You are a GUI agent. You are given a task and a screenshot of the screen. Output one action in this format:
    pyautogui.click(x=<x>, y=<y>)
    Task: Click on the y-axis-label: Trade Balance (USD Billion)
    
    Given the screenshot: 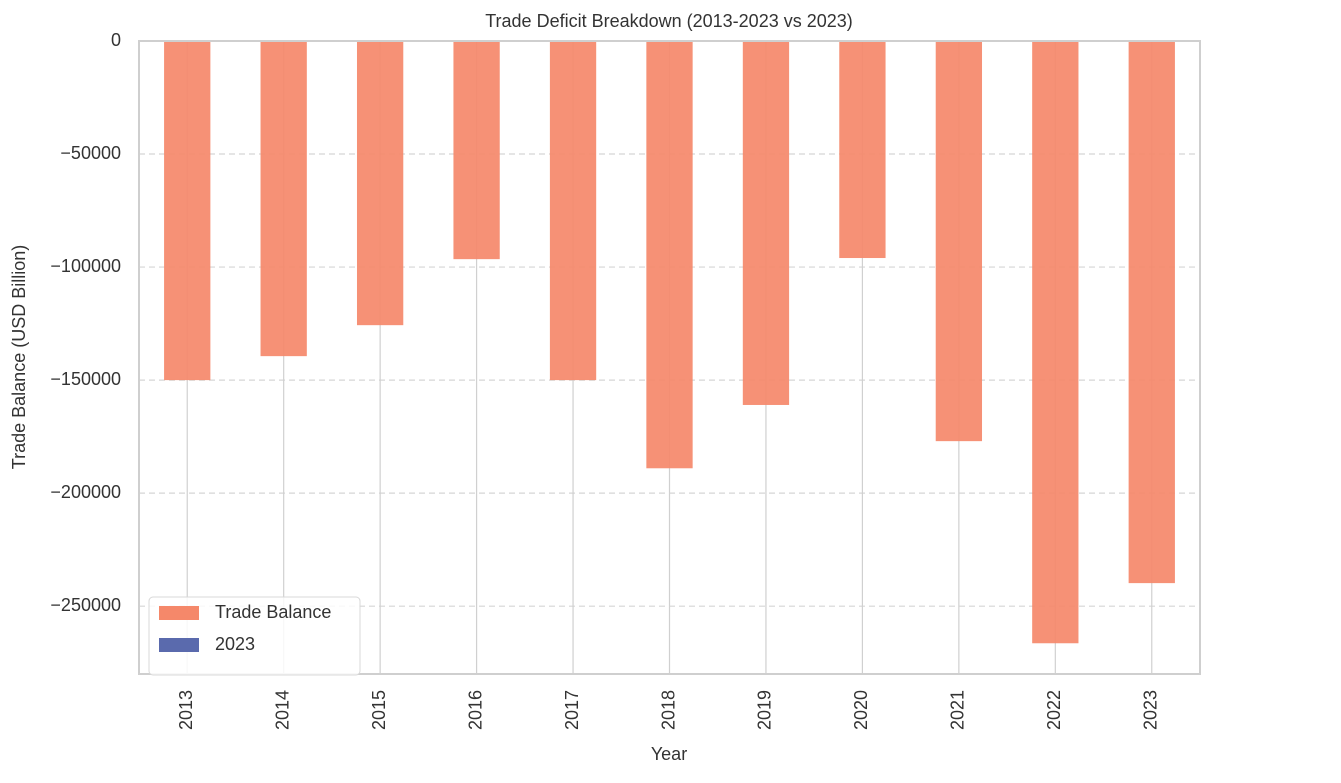 What is the action you would take?
    pyautogui.click(x=19, y=357)
    